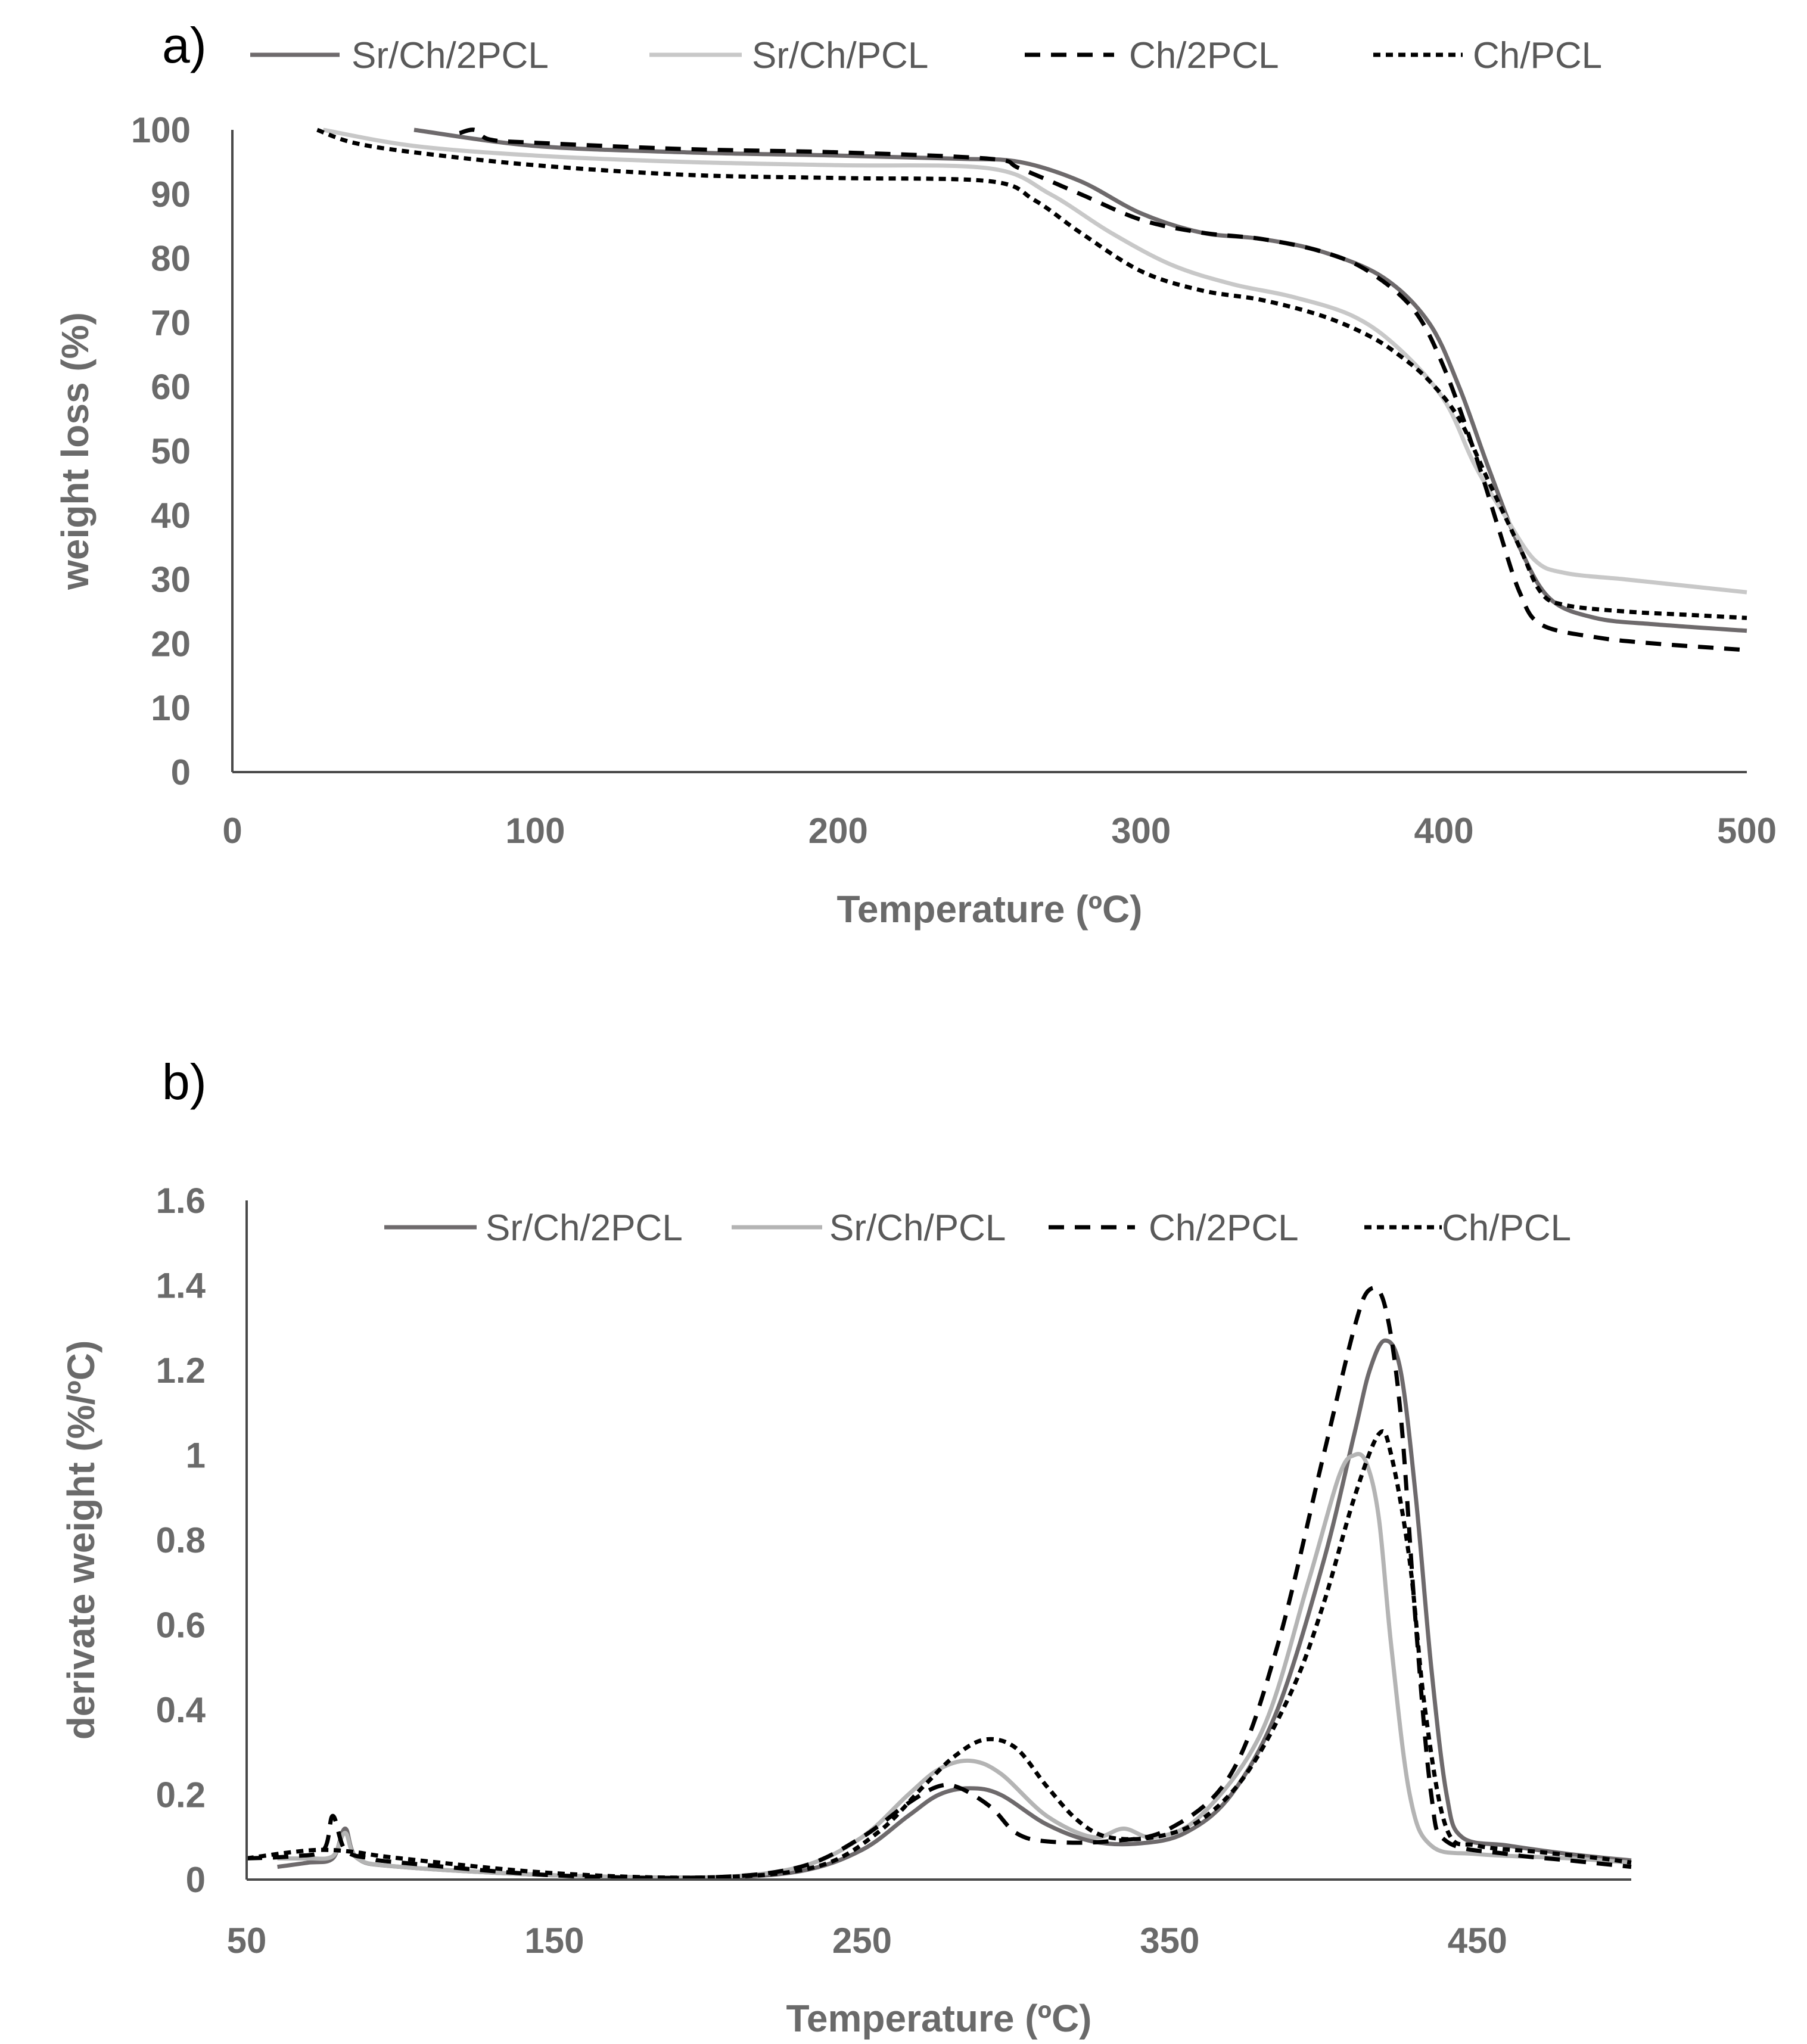  I want to click on panel-b-legend-item-ch-pcl: Ch/PCL, so click(1467, 1228).